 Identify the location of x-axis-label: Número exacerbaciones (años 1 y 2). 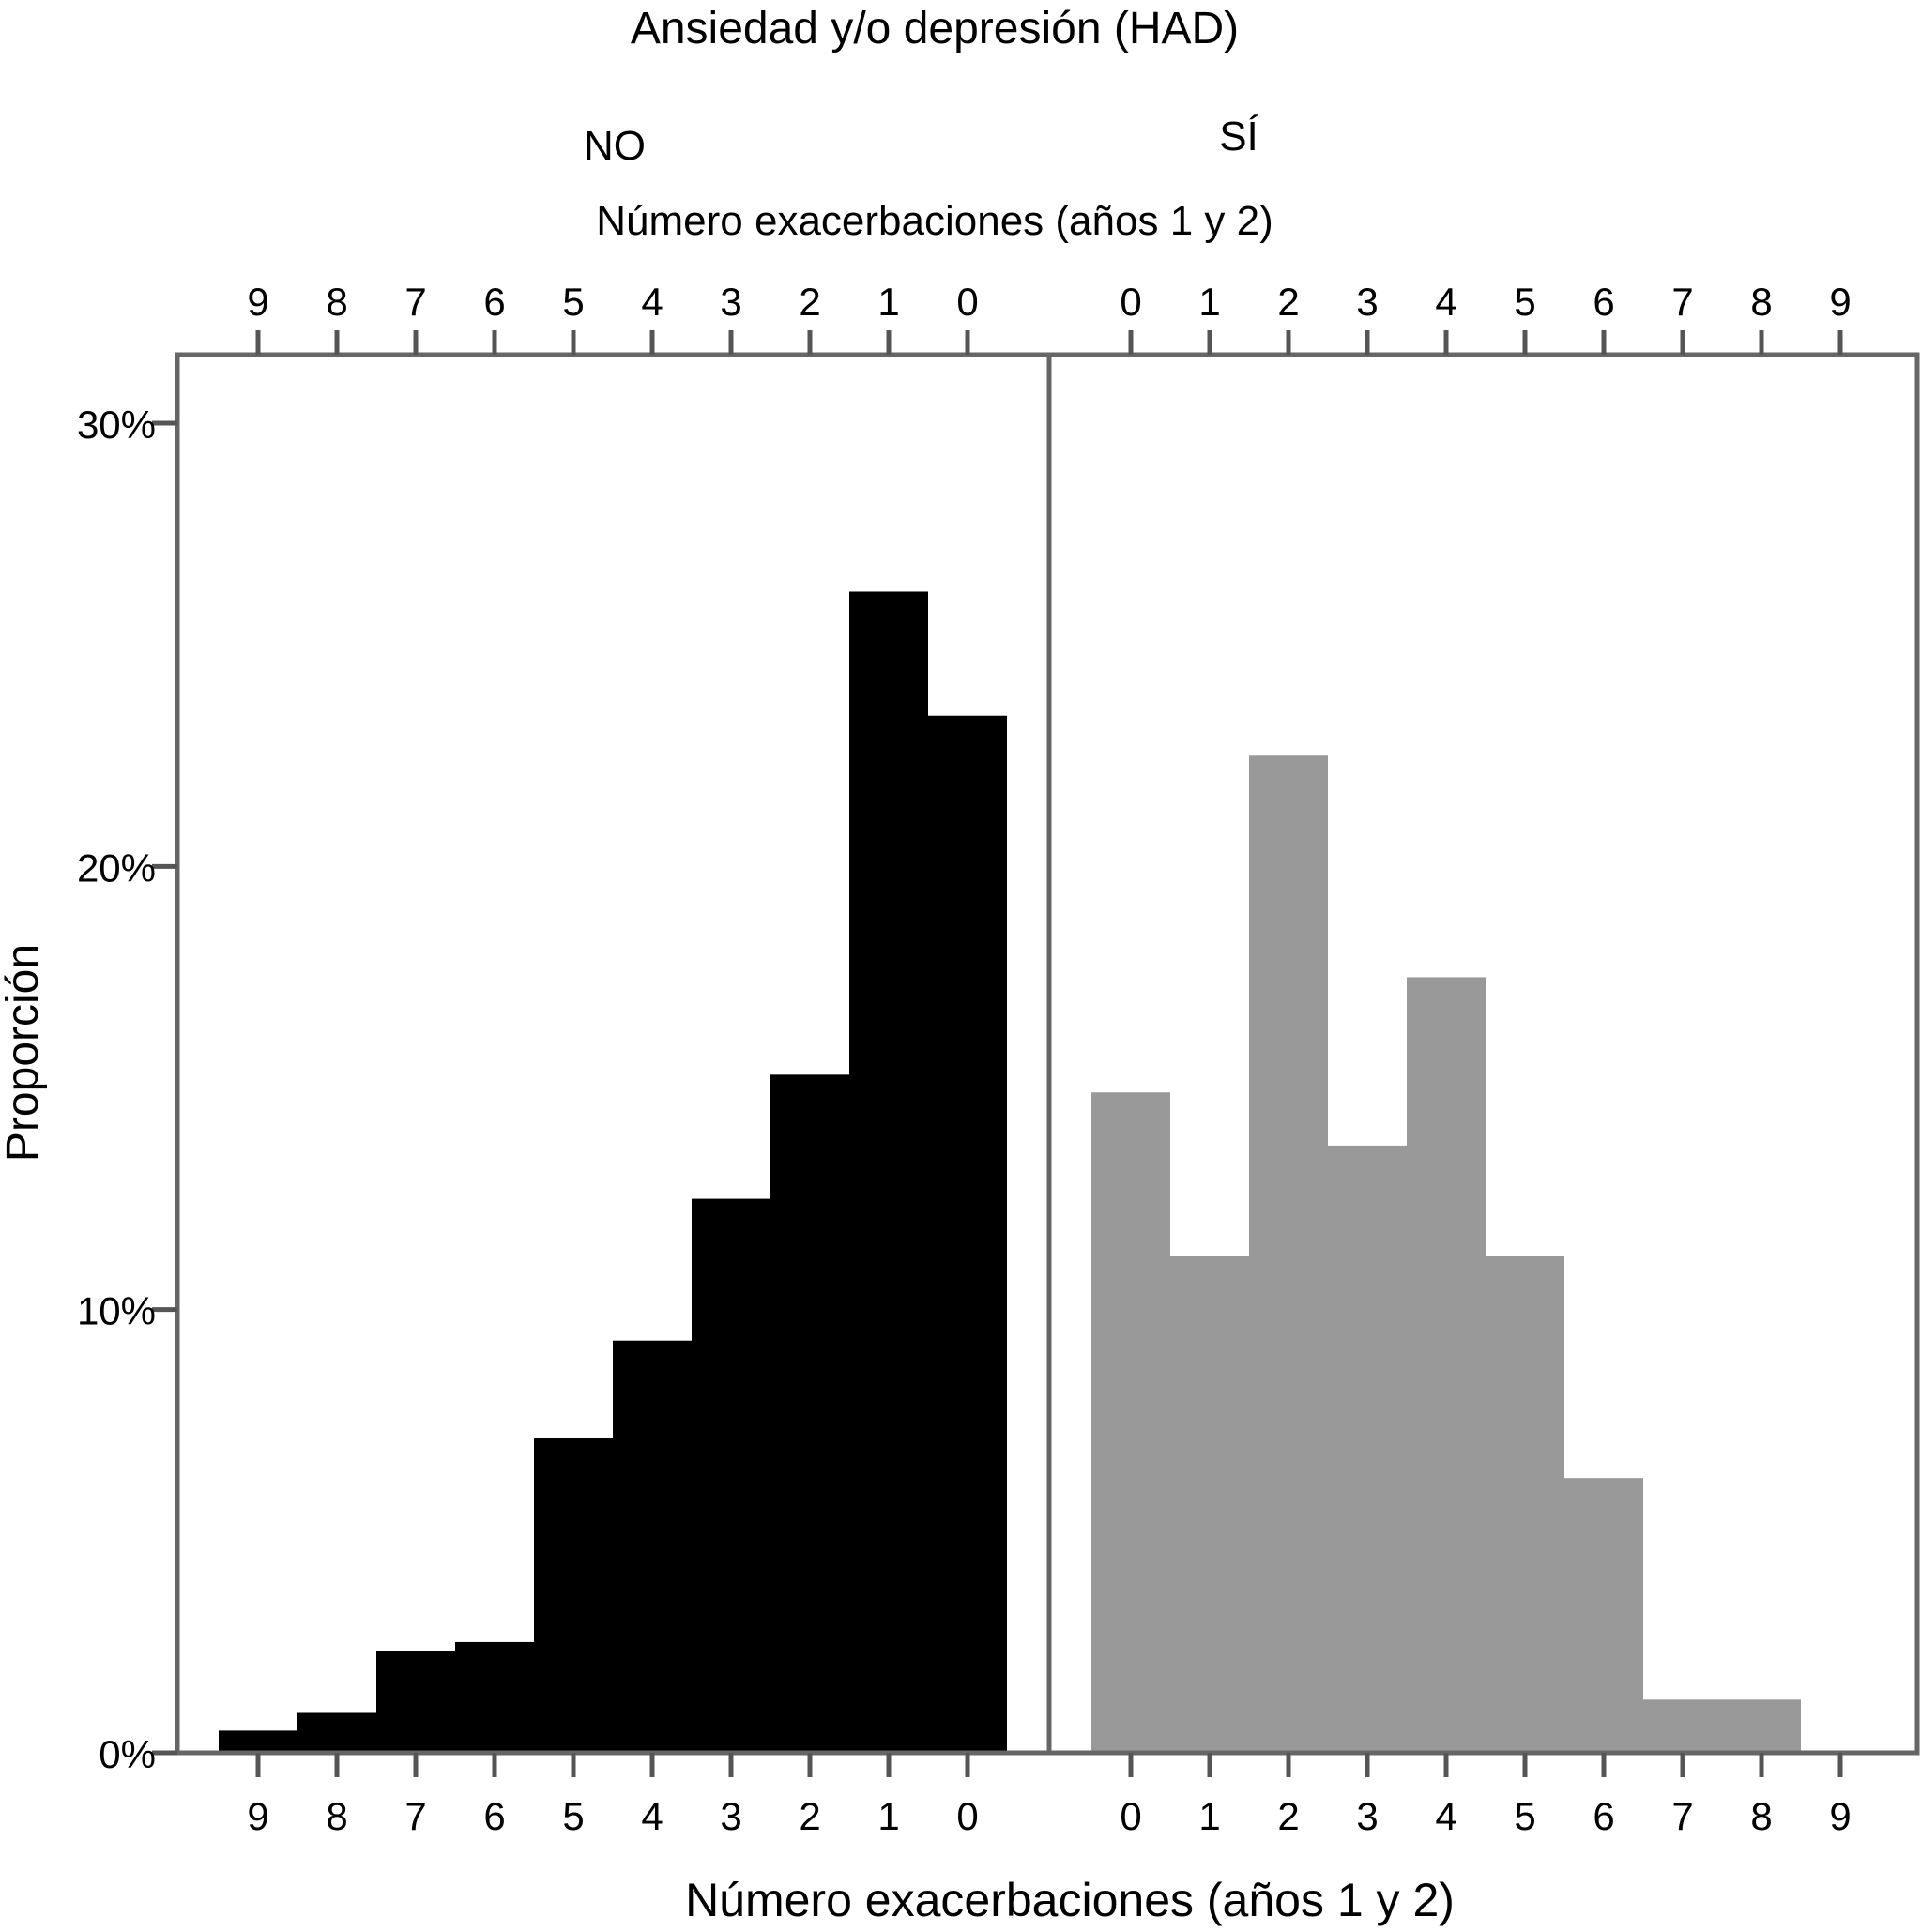
(1070, 1900).